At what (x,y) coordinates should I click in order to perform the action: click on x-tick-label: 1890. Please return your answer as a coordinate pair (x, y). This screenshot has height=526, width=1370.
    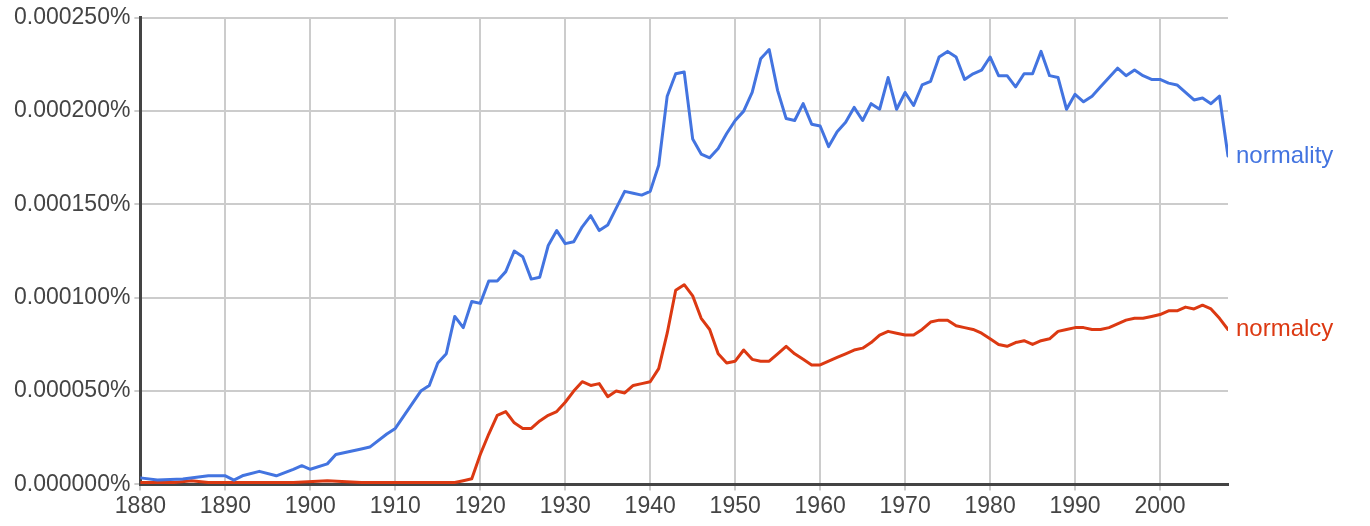
    Looking at the image, I should click on (225, 504).